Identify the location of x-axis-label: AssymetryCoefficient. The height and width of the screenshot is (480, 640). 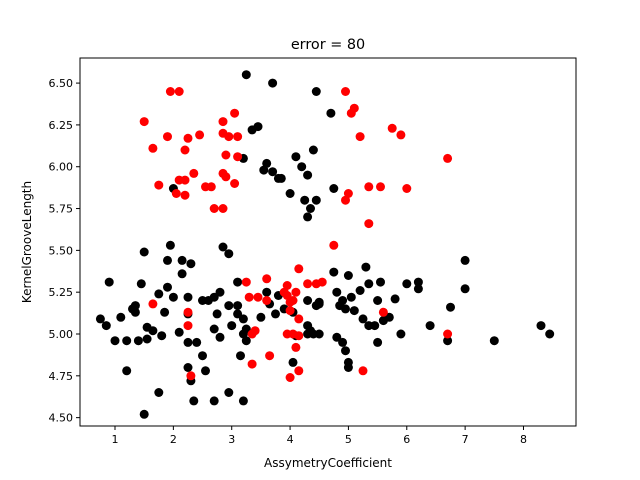
(328, 463).